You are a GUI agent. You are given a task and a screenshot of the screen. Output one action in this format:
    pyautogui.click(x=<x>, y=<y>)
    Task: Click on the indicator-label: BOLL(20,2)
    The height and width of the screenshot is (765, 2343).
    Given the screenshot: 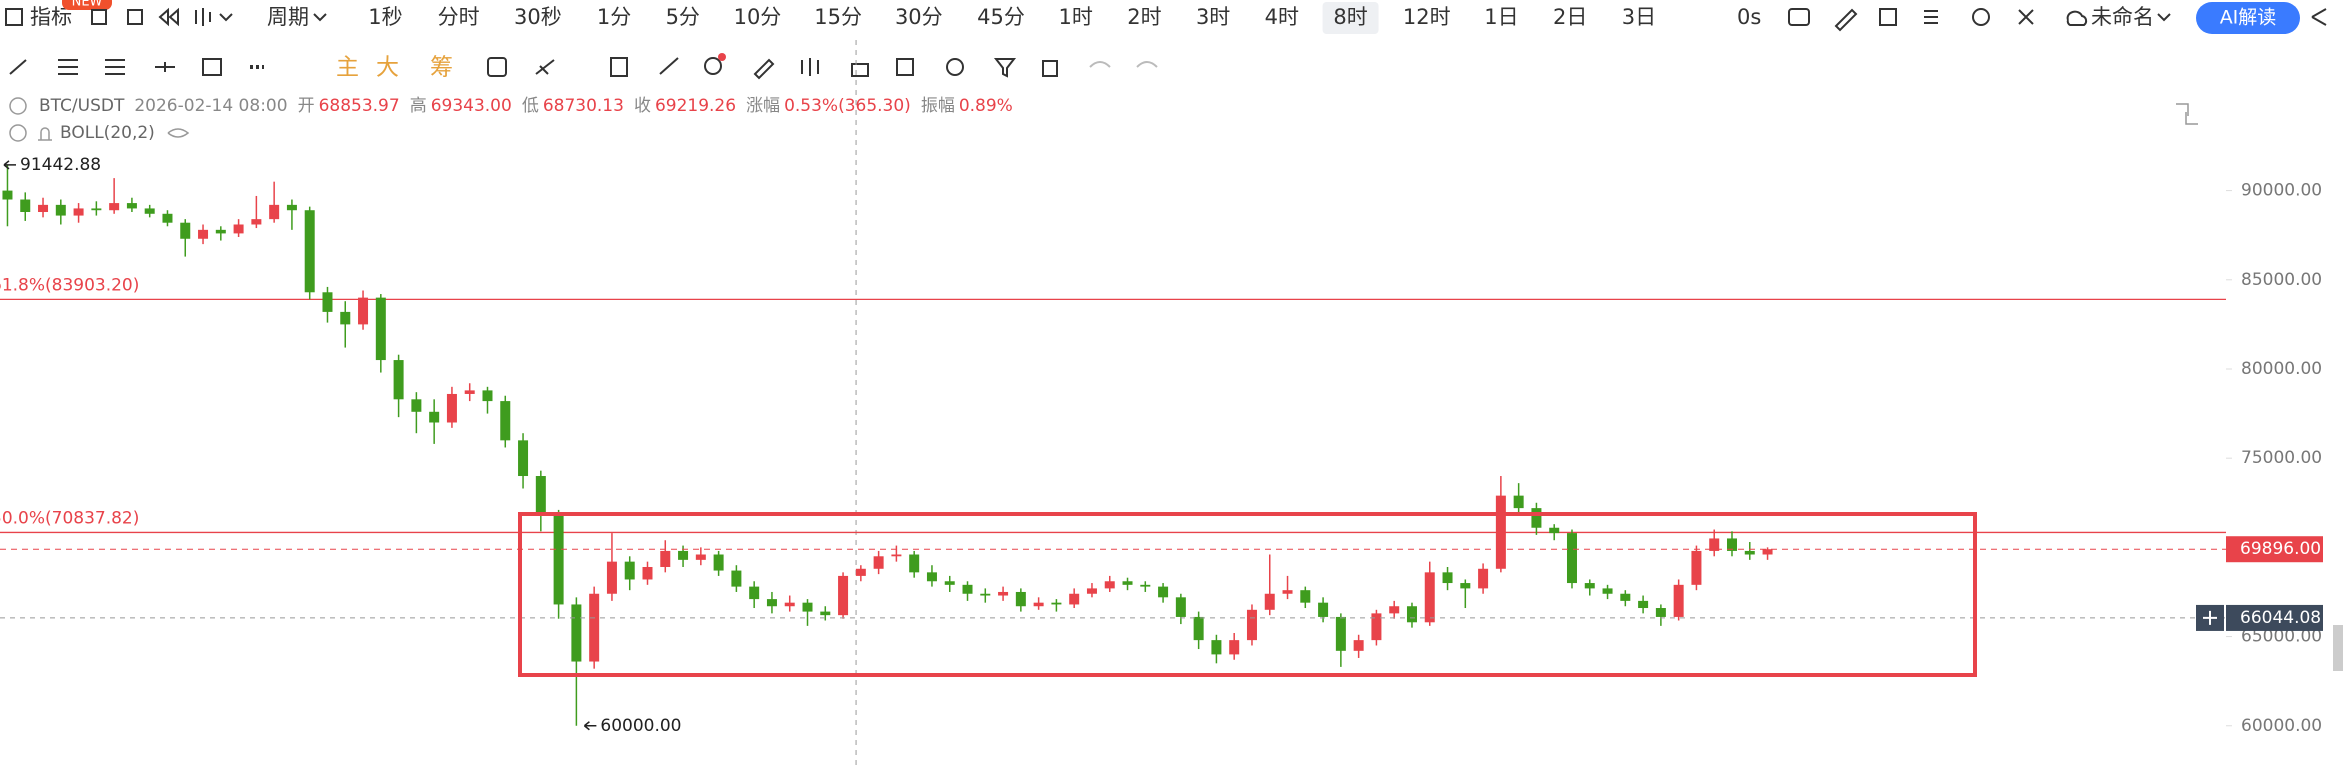 What is the action you would take?
    pyautogui.click(x=107, y=133)
    